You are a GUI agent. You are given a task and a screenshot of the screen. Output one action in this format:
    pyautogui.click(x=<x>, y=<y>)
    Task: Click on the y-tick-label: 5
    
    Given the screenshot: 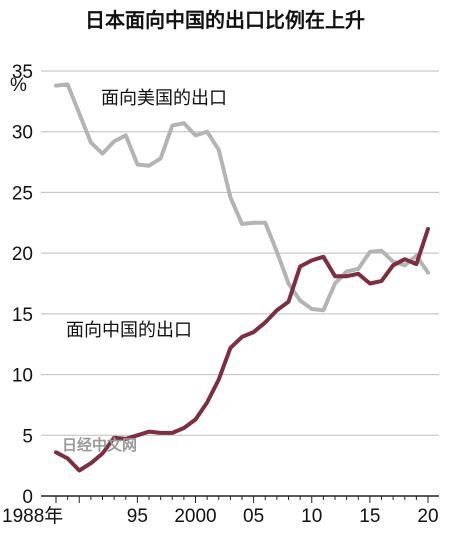 What is the action you would take?
    pyautogui.click(x=27, y=436)
    